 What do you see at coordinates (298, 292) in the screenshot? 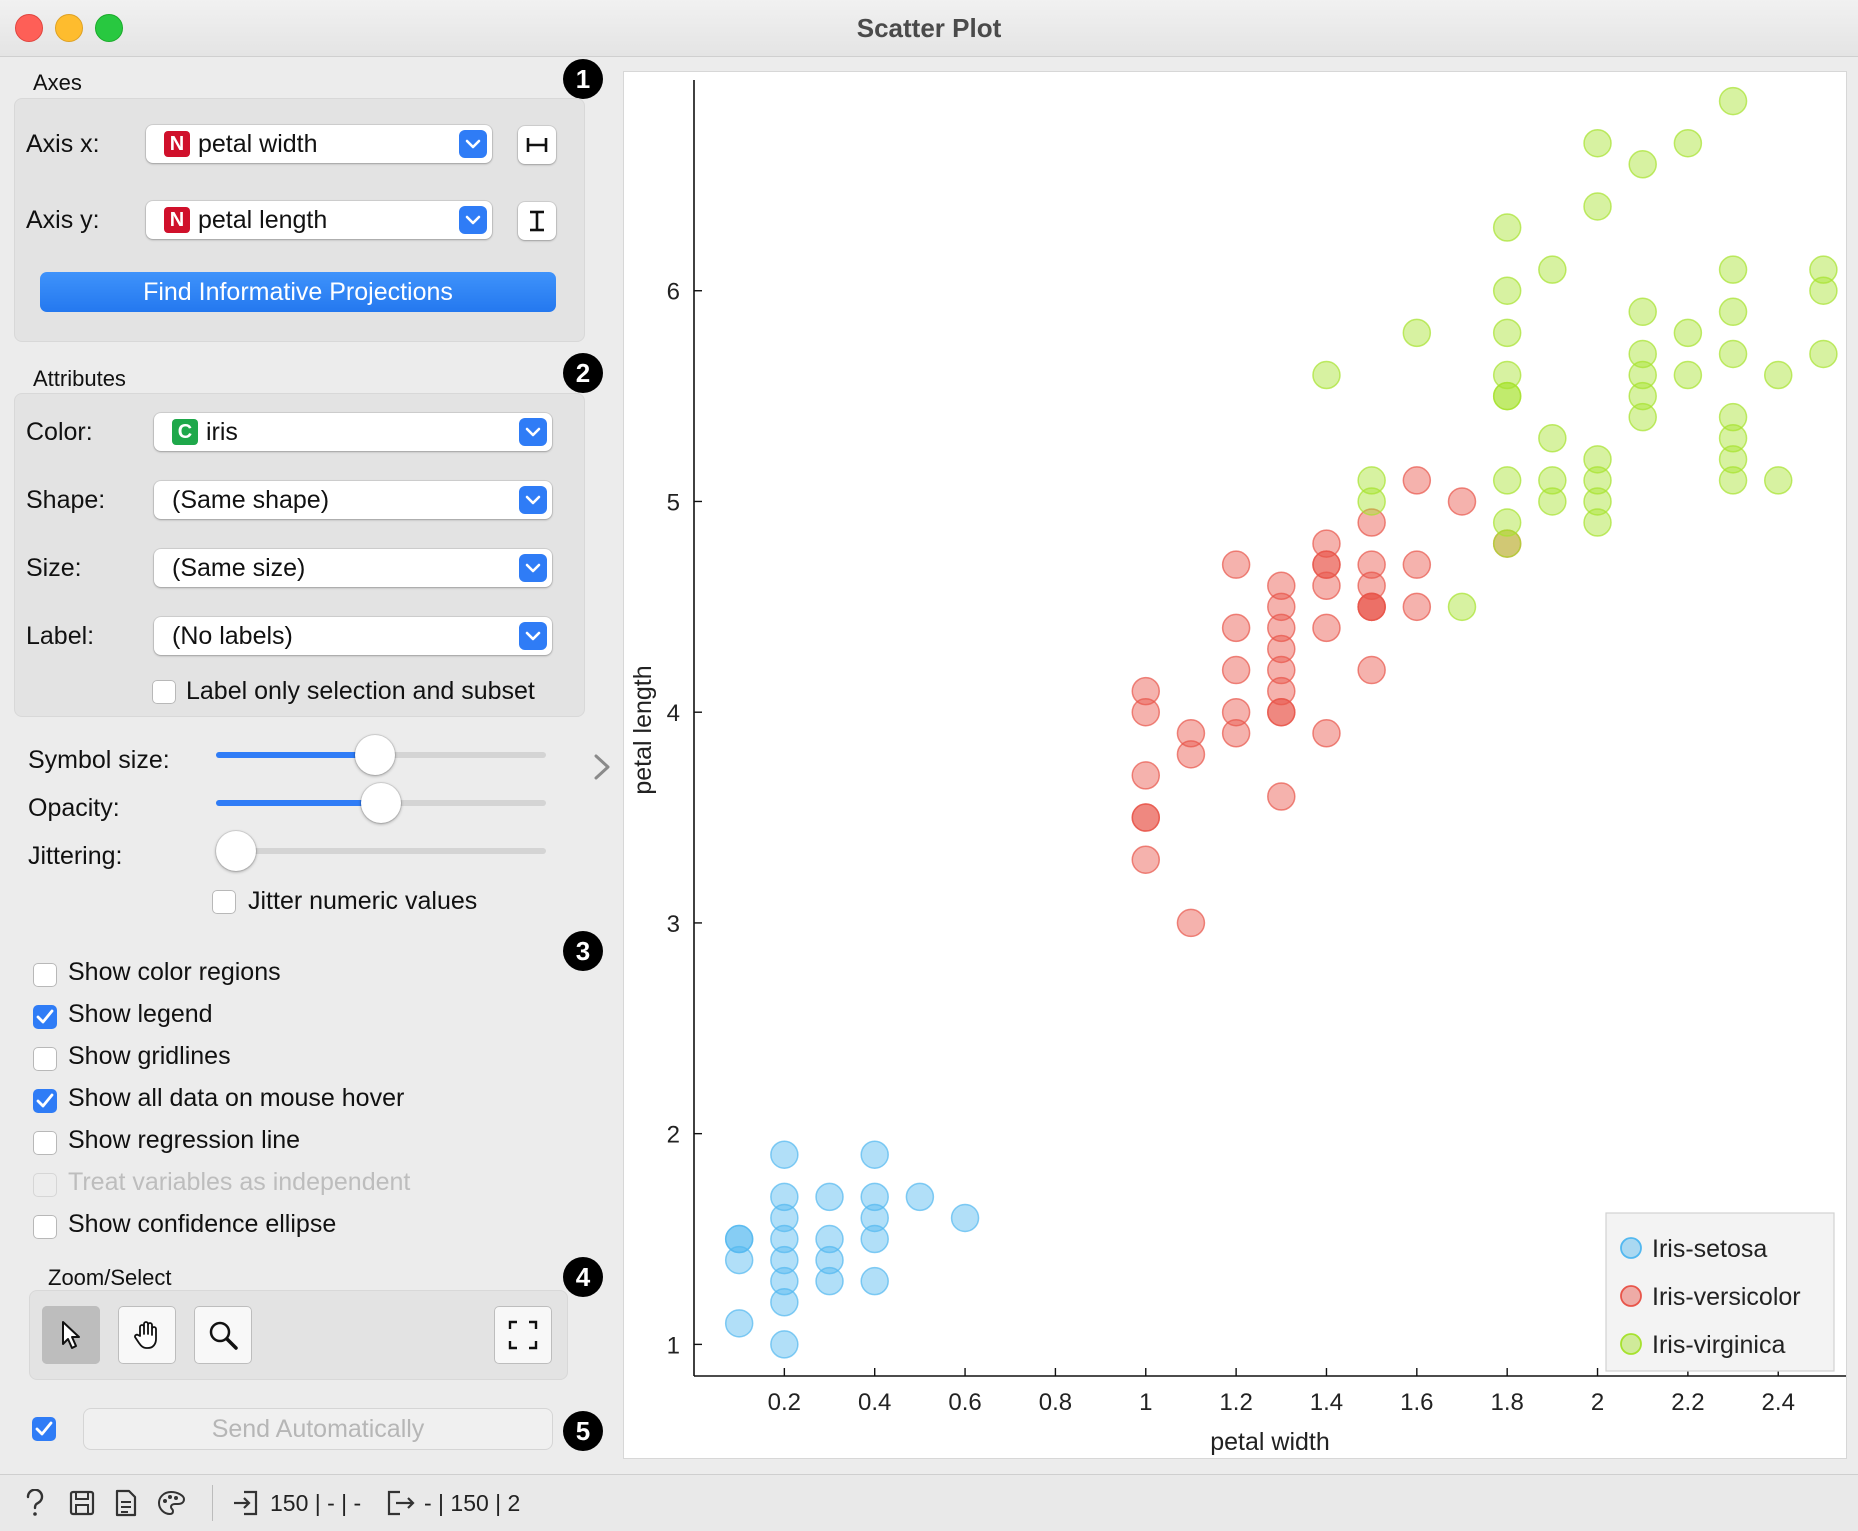
I see `find-informative-projections-button: Find Informative Projections` at bounding box center [298, 292].